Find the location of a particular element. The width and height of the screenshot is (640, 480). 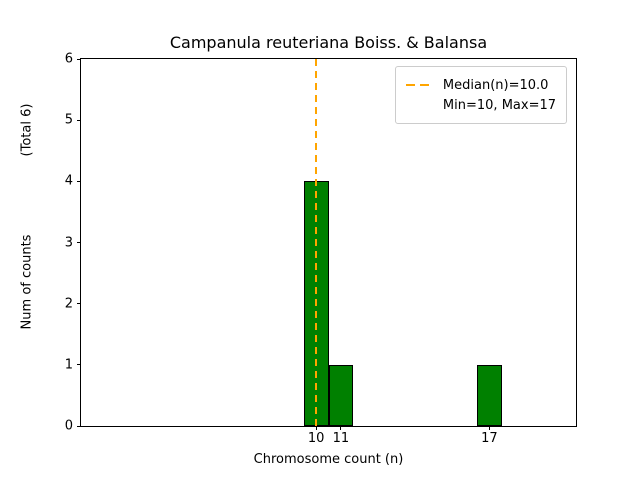

x-tick-label: 10 is located at coordinates (316, 438).